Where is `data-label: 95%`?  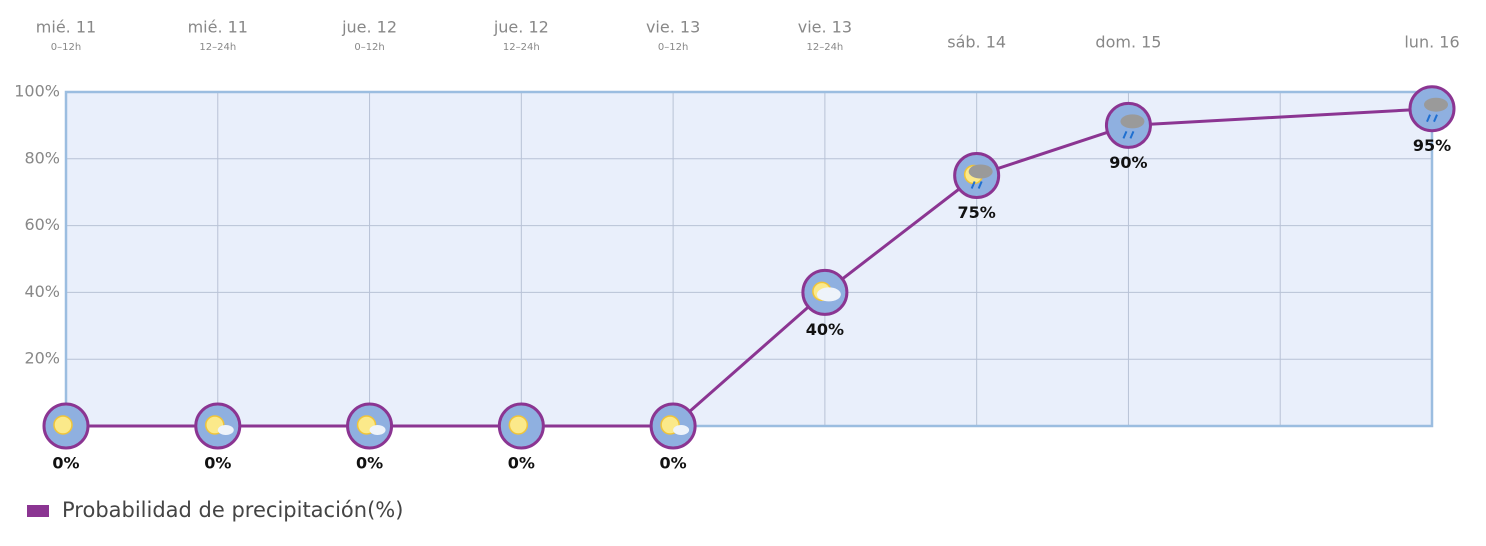 data-label: 95% is located at coordinates (1432, 145).